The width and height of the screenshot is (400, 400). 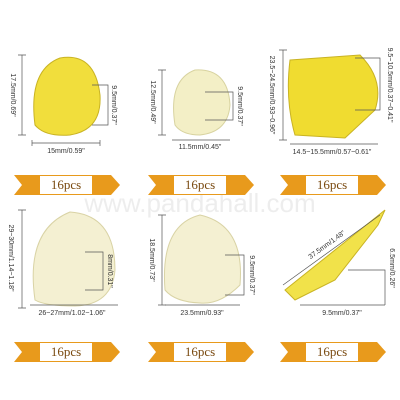 What do you see at coordinates (391, 268) in the screenshot?
I see `inner-label: 6.5mm/0.26"` at bounding box center [391, 268].